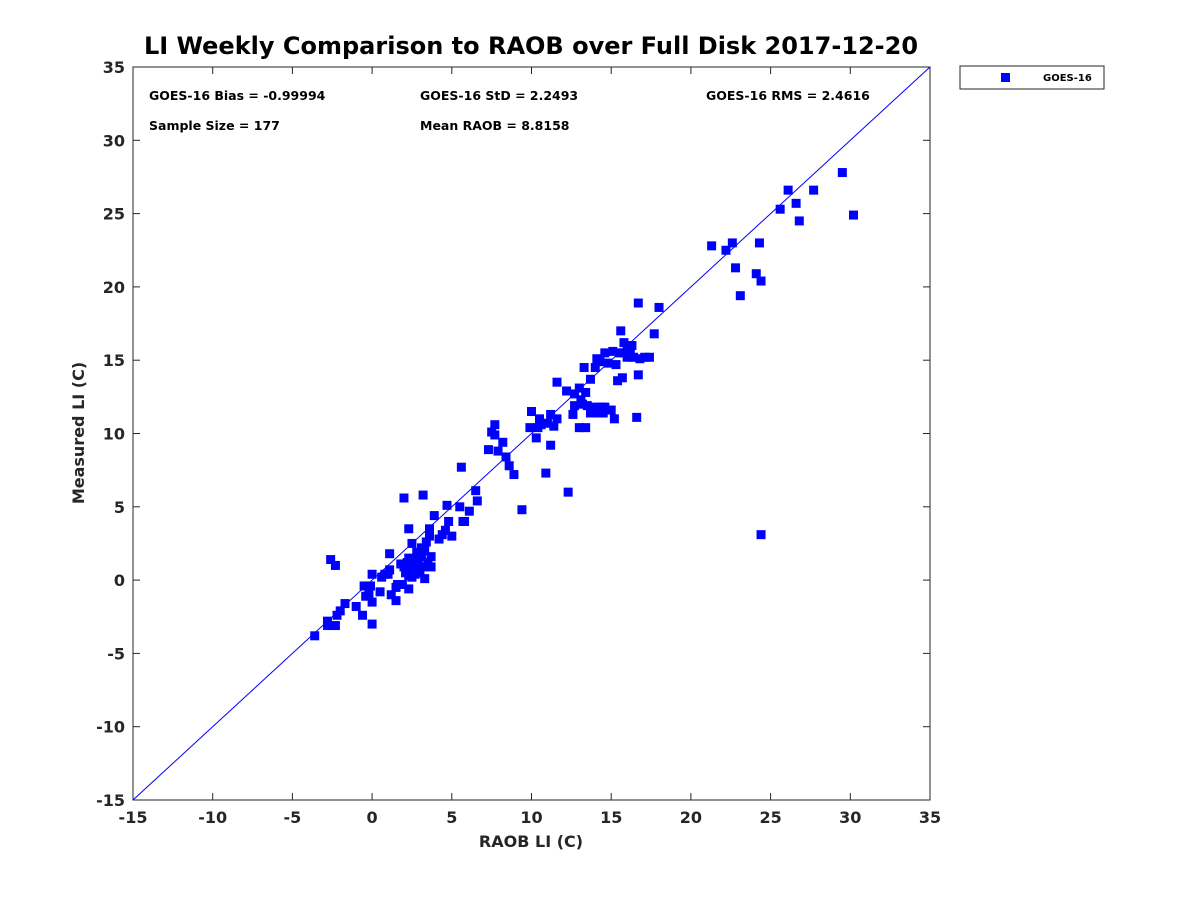 The height and width of the screenshot is (900, 1200). What do you see at coordinates (691, 817) in the screenshot?
I see `x-tick-label: 20` at bounding box center [691, 817].